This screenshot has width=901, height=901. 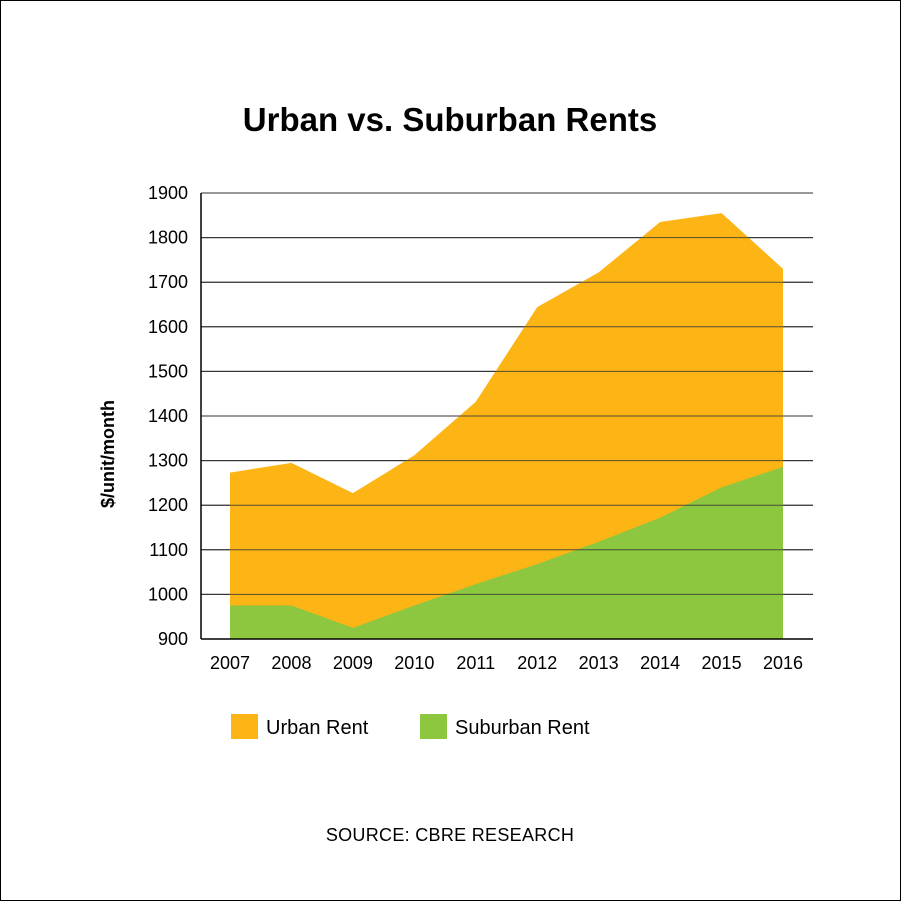 I want to click on chart-title: Urban vs. Suburban Rents, so click(x=450, y=119).